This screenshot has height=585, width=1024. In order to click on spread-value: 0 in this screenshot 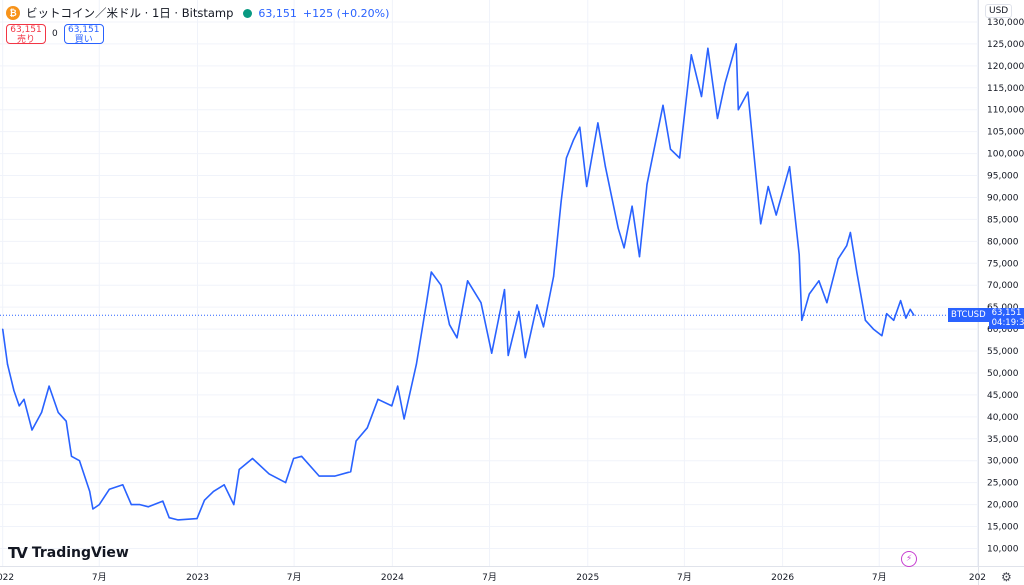, I will do `click(55, 34)`.